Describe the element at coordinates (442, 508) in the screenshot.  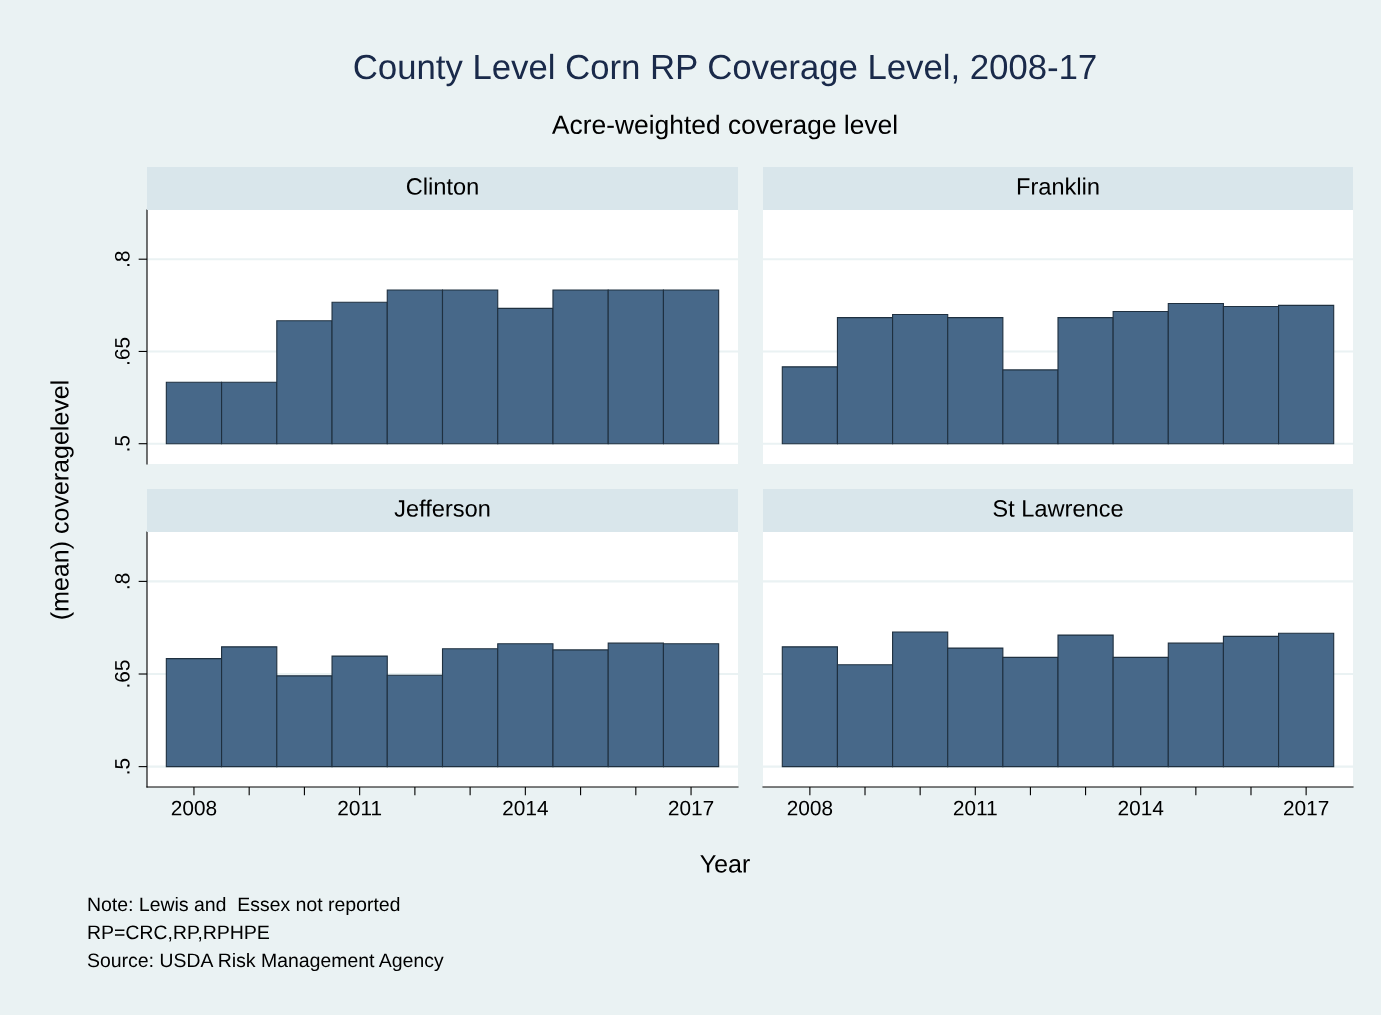
I see `chart-title: Jefferson` at that location.